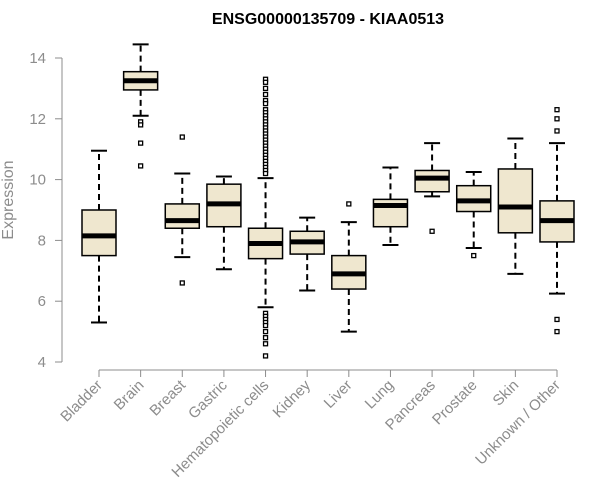 The width and height of the screenshot is (600, 500). Describe the element at coordinates (455, 403) in the screenshot. I see `x-tick-label: Prostate` at that location.